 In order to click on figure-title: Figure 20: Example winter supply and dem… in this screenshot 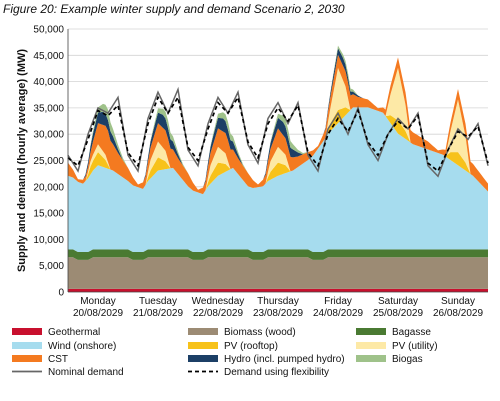, I will do `click(174, 9)`.